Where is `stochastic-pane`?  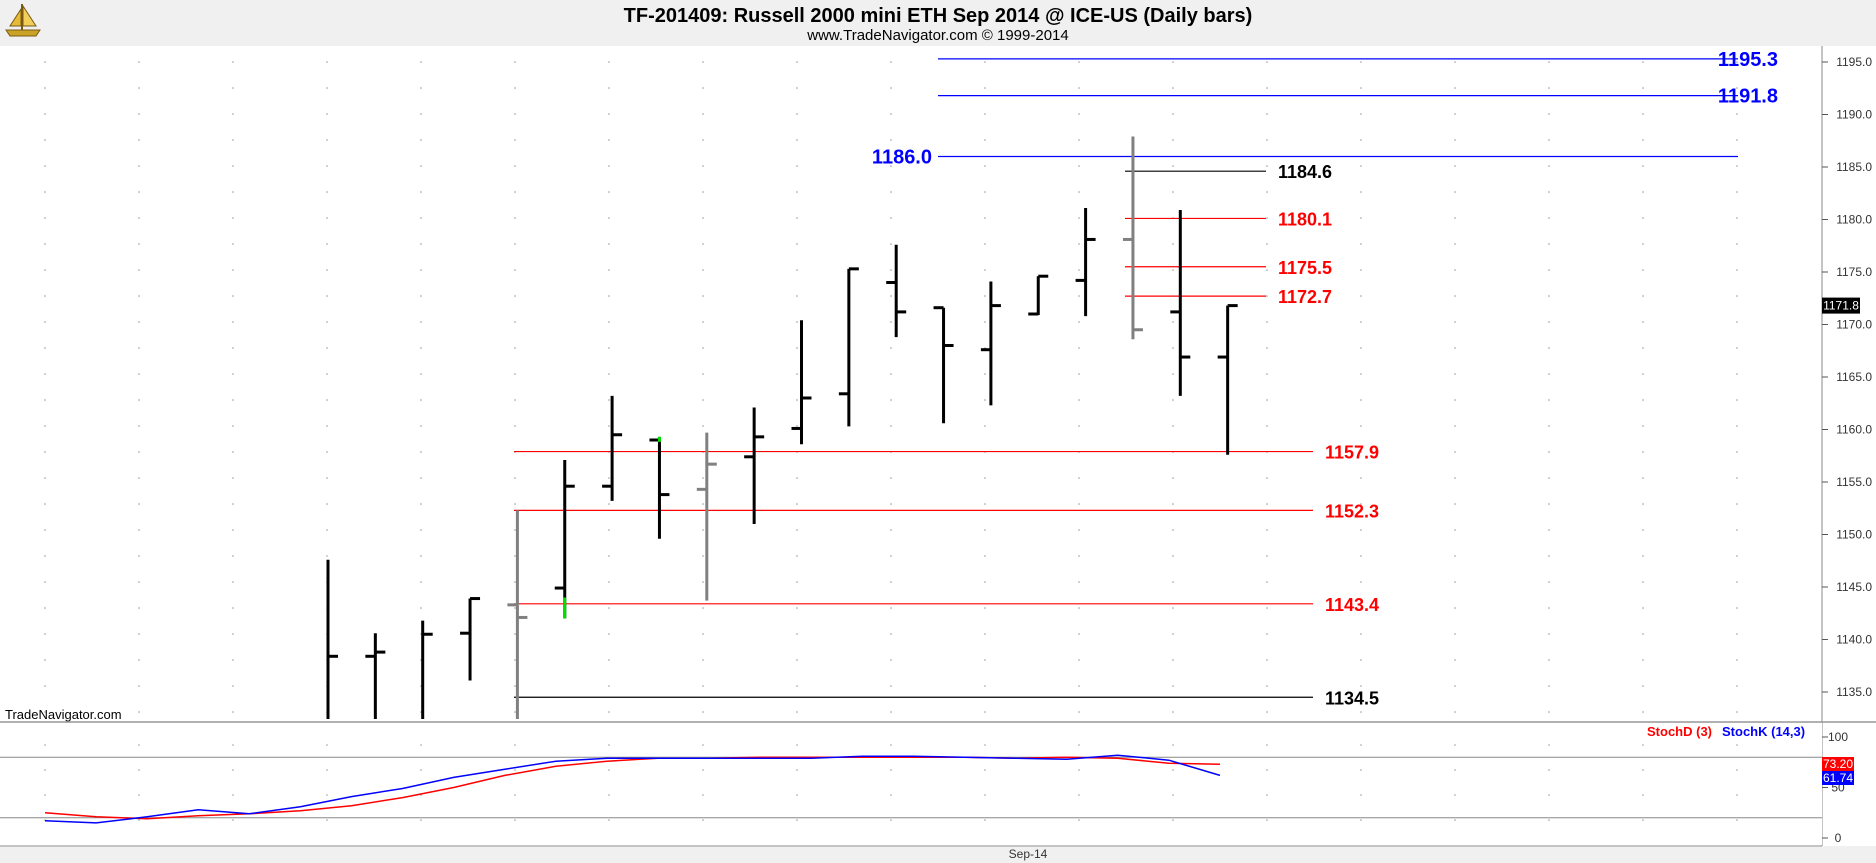 stochastic-pane is located at coordinates (911, 784).